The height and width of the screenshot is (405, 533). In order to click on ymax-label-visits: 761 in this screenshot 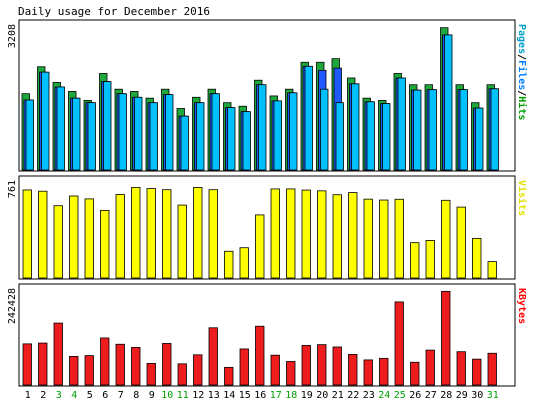, I will do `click(12, 189)`.